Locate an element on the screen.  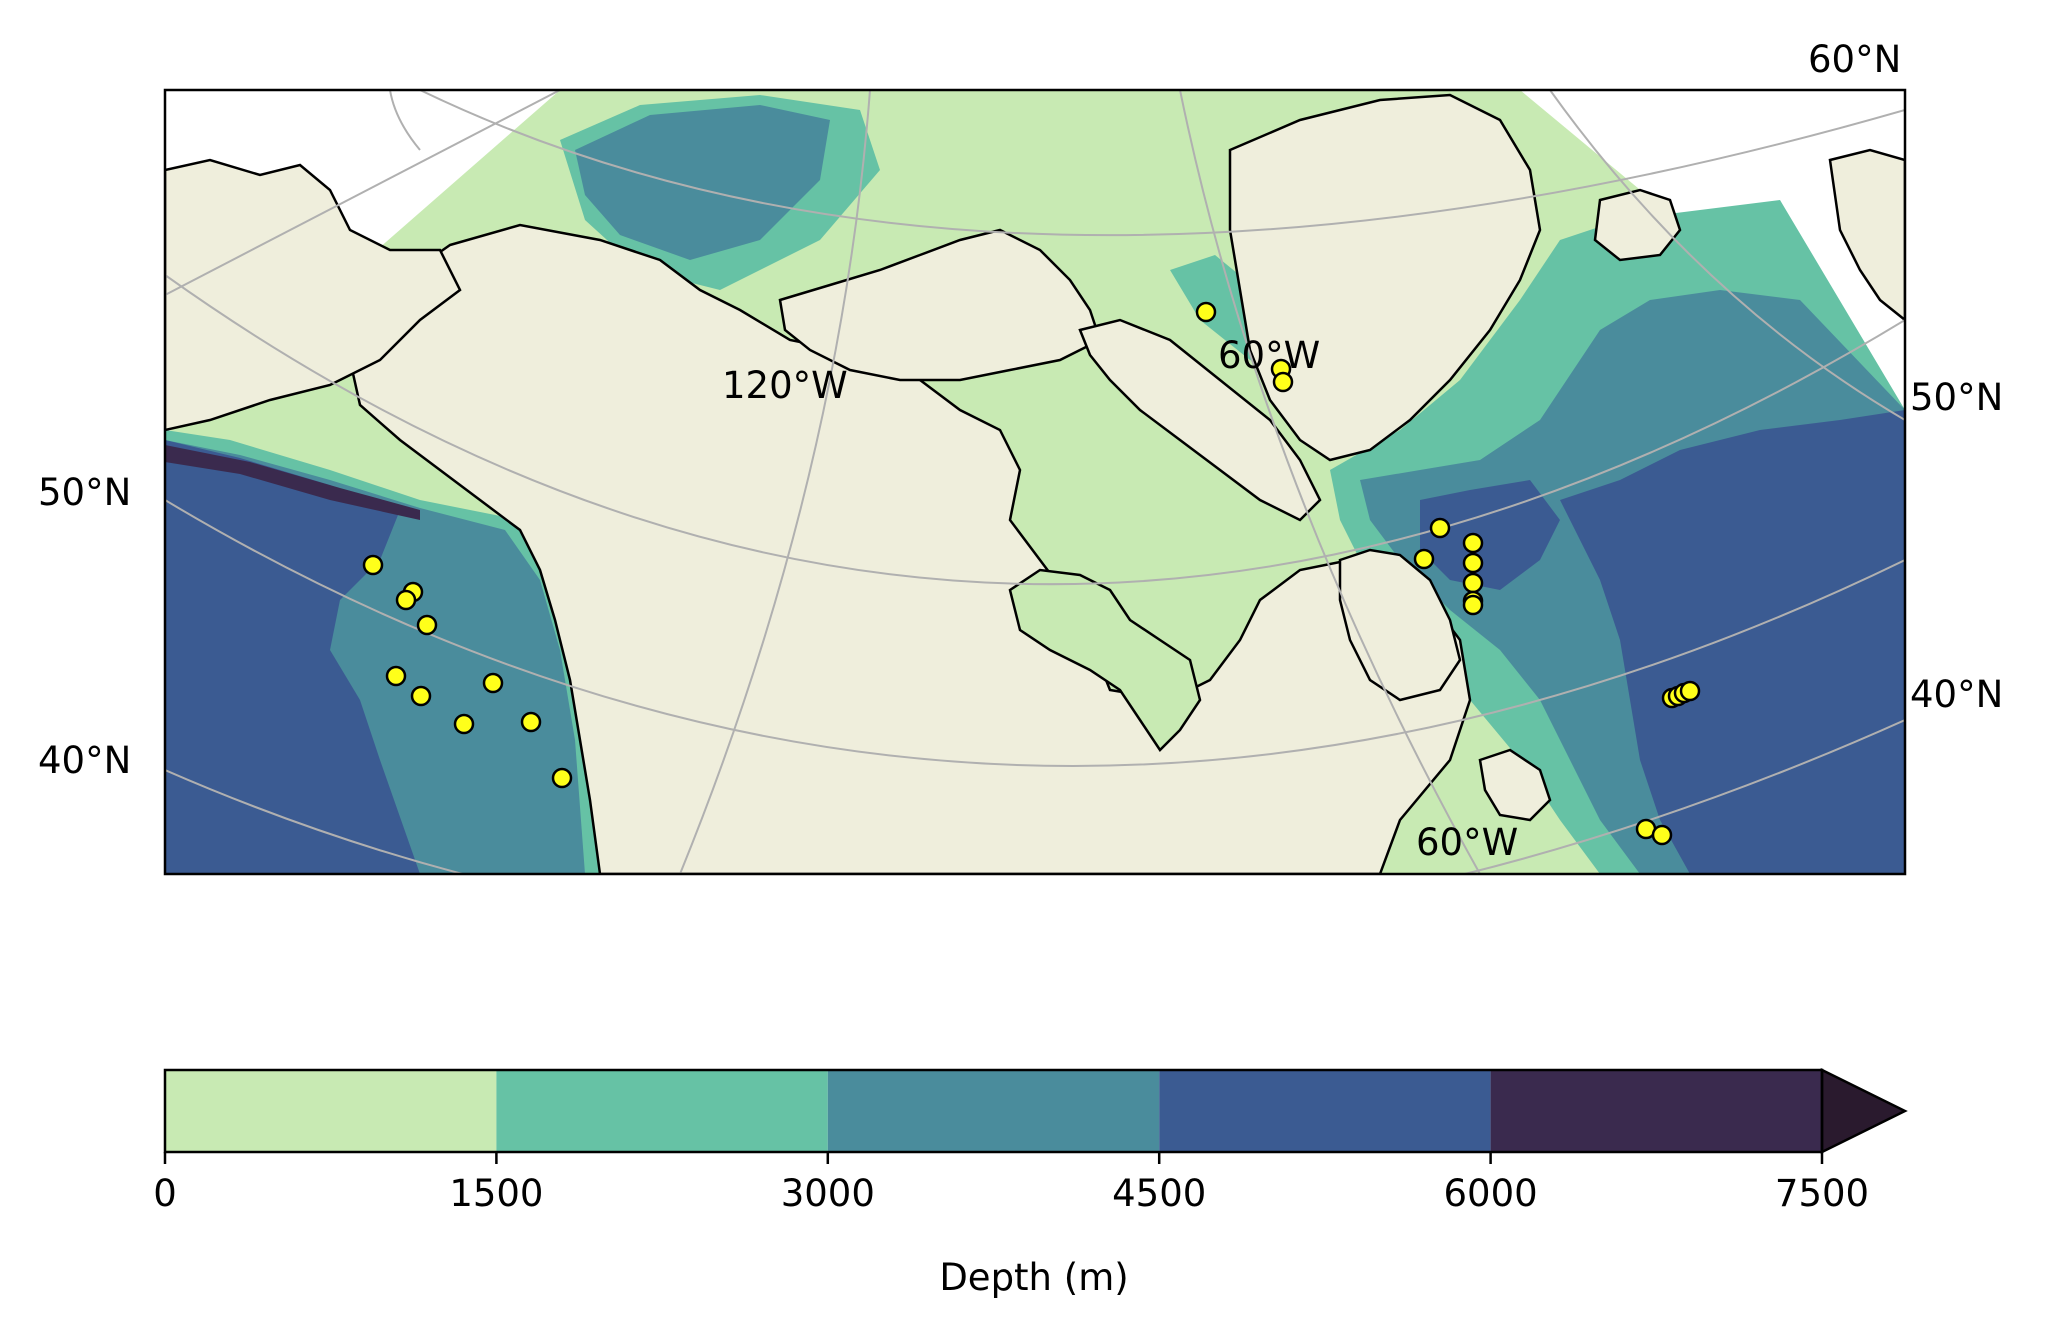
baffin-island is located at coordinates (1200, 420).